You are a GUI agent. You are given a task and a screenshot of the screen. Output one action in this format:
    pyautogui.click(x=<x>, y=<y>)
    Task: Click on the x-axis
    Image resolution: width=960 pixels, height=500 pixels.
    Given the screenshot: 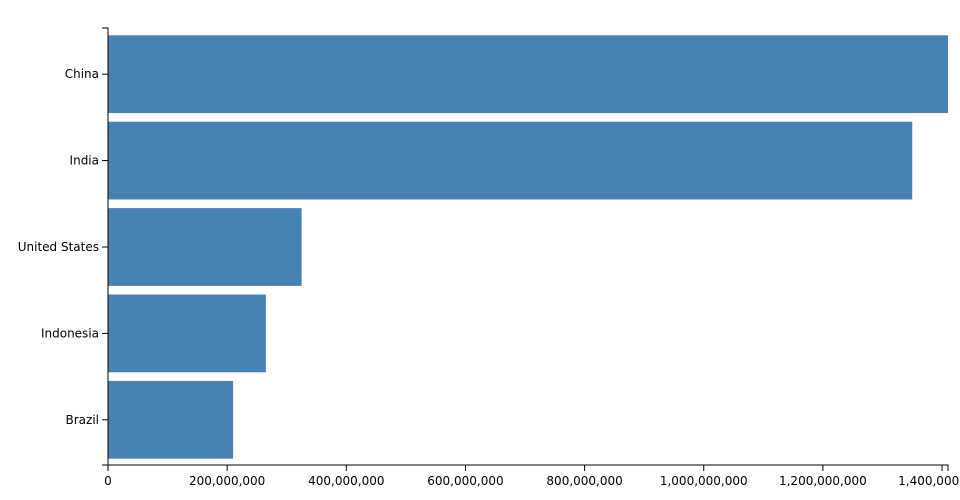 What is the action you would take?
    pyautogui.click(x=528, y=467)
    